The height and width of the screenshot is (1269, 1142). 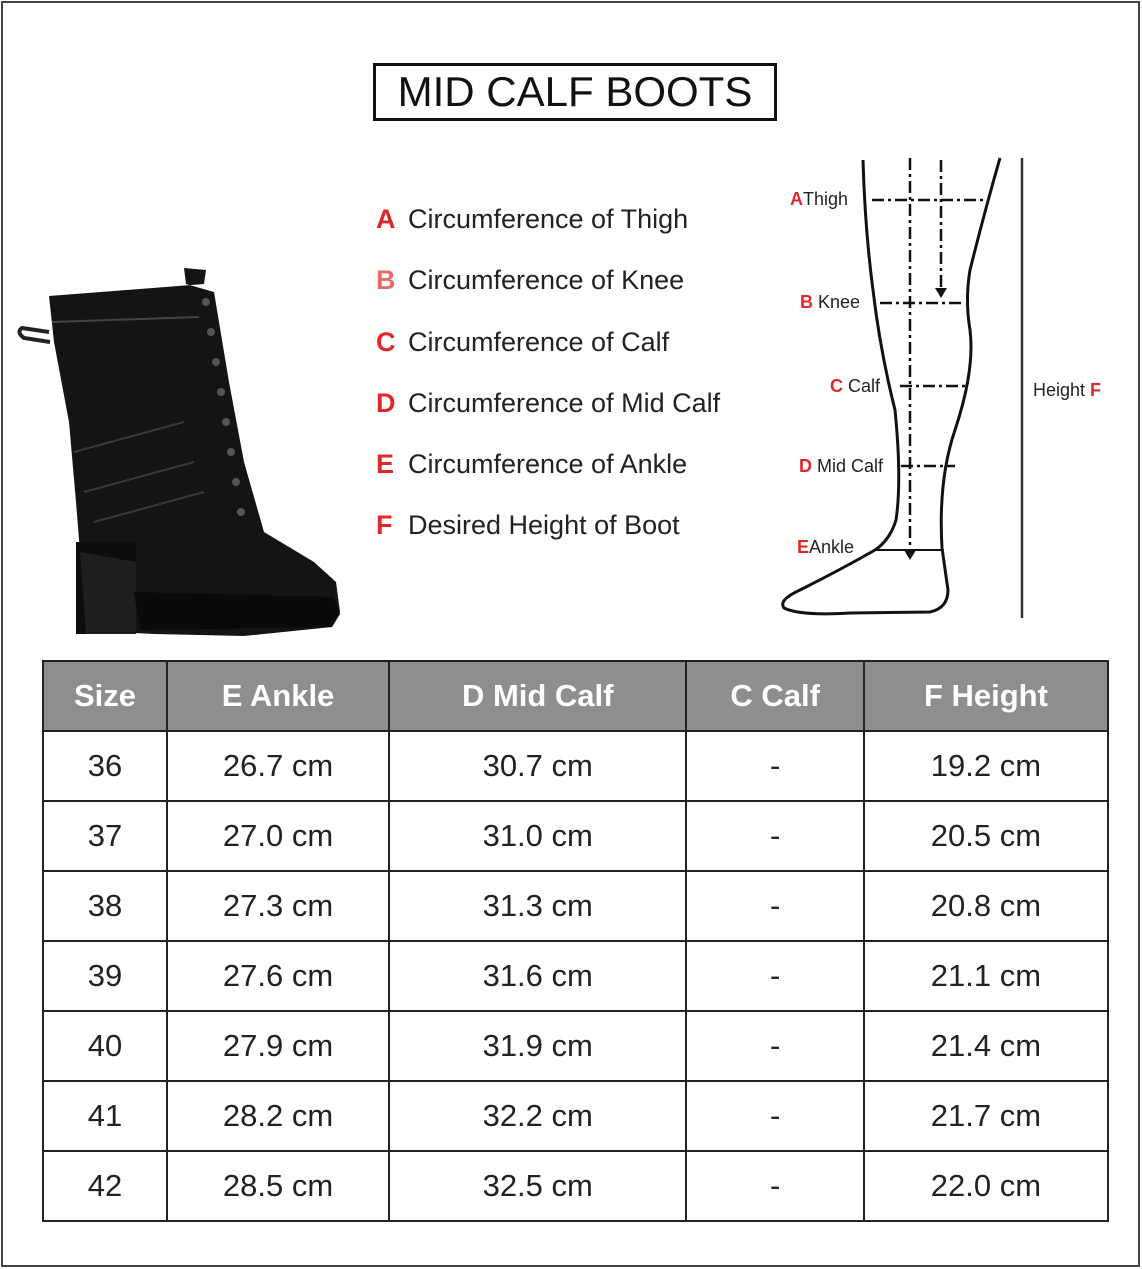 I want to click on table-cell: 26.7 cm, so click(x=278, y=766).